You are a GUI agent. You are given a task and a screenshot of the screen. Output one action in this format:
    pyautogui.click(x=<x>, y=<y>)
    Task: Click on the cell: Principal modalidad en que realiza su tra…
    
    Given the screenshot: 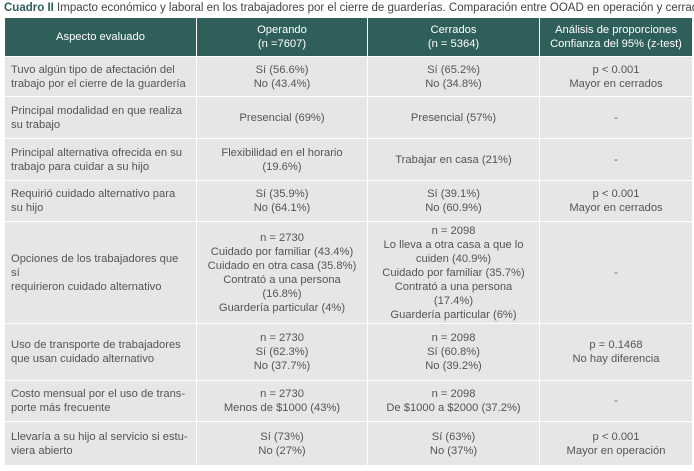 What is the action you would take?
    pyautogui.click(x=100, y=117)
    